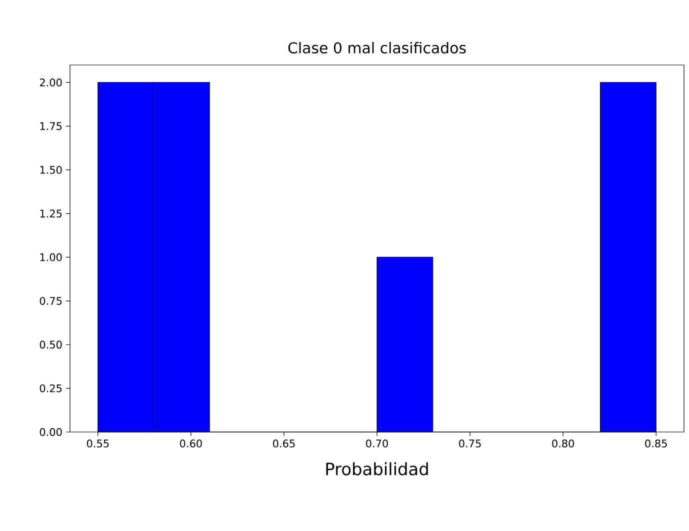 The image size is (689, 531). What do you see at coordinates (51, 432) in the screenshot?
I see `y-tick-label: 0.00` at bounding box center [51, 432].